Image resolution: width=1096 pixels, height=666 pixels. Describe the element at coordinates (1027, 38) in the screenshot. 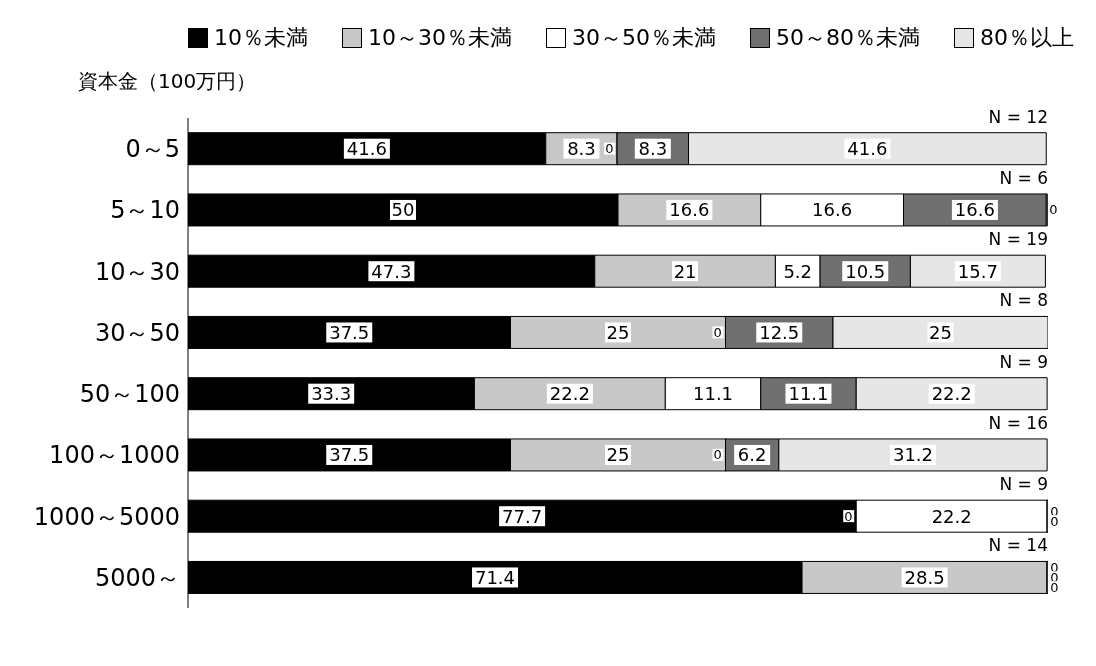

I see `legend-label: 80％以上` at that location.